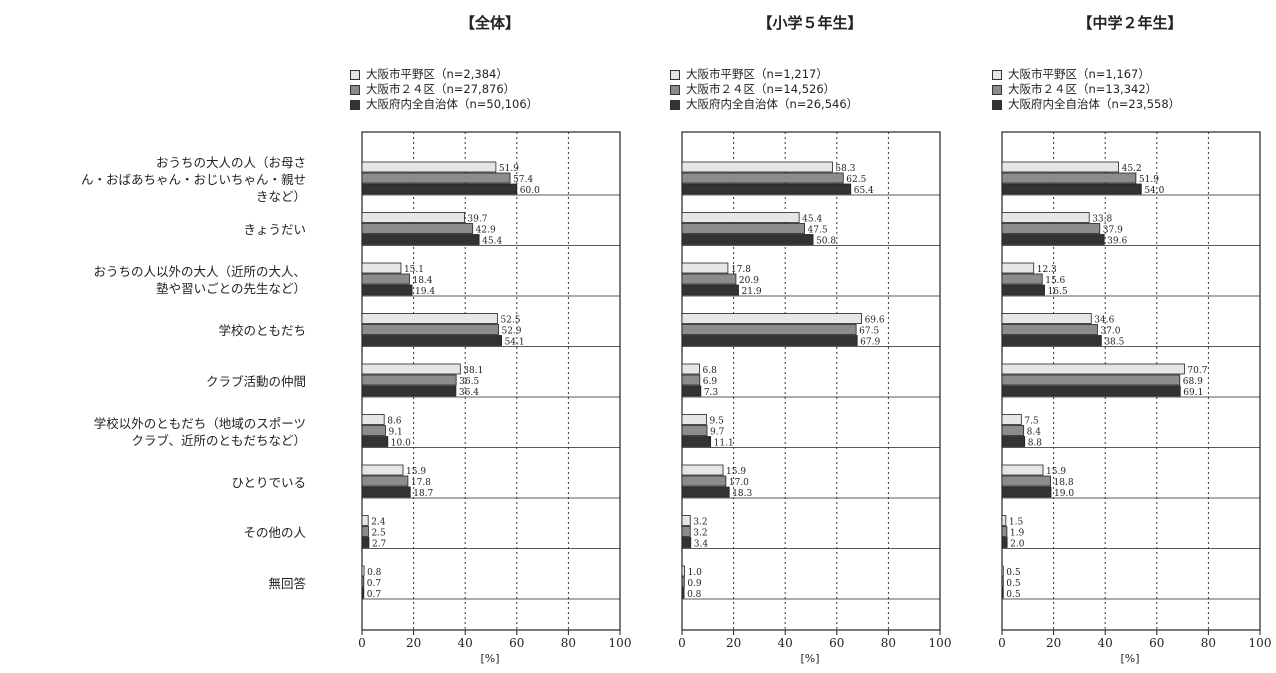  What do you see at coordinates (710, 382) in the screenshot?
I see `bar-value-label: 6.9` at bounding box center [710, 382].